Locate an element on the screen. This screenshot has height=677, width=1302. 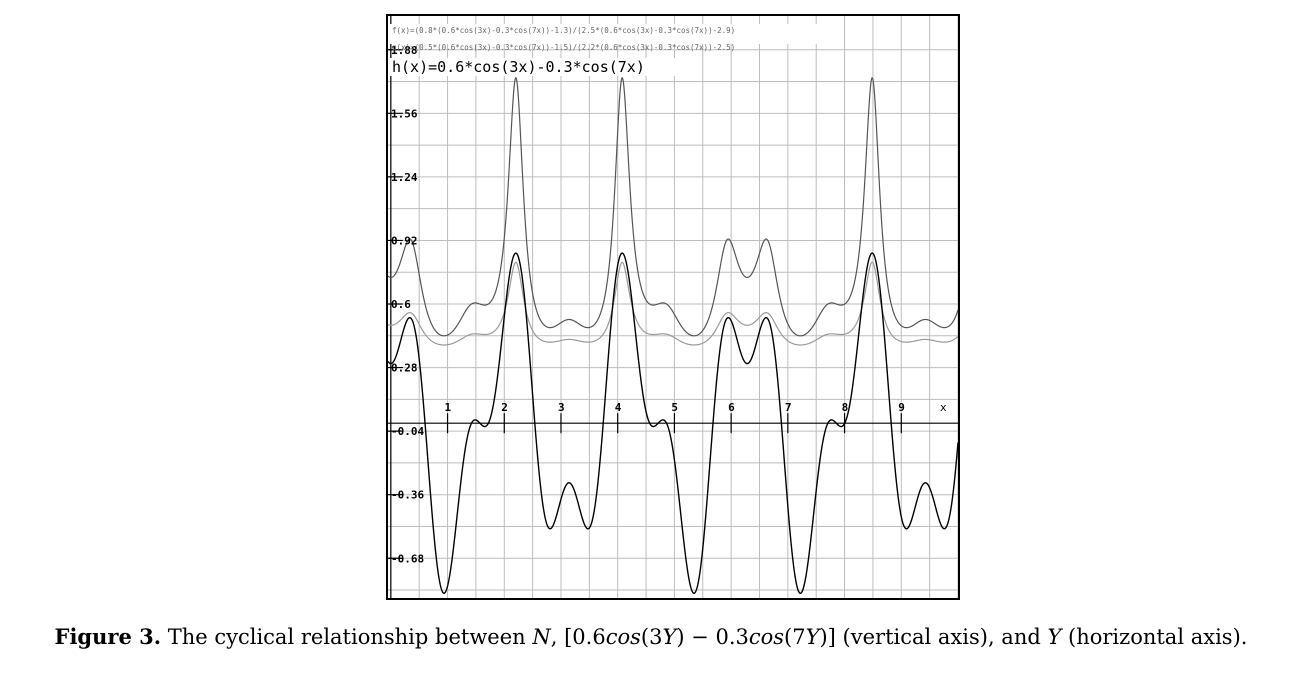
caption-var-n: N is located at coordinates (541, 637).